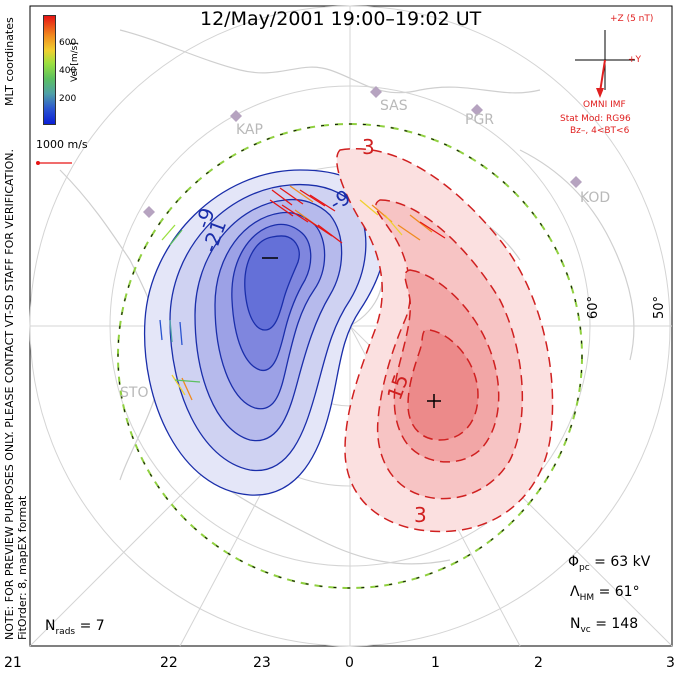 The height and width of the screenshot is (674, 680). I want to click on station-pgr: PGR, so click(480, 120).